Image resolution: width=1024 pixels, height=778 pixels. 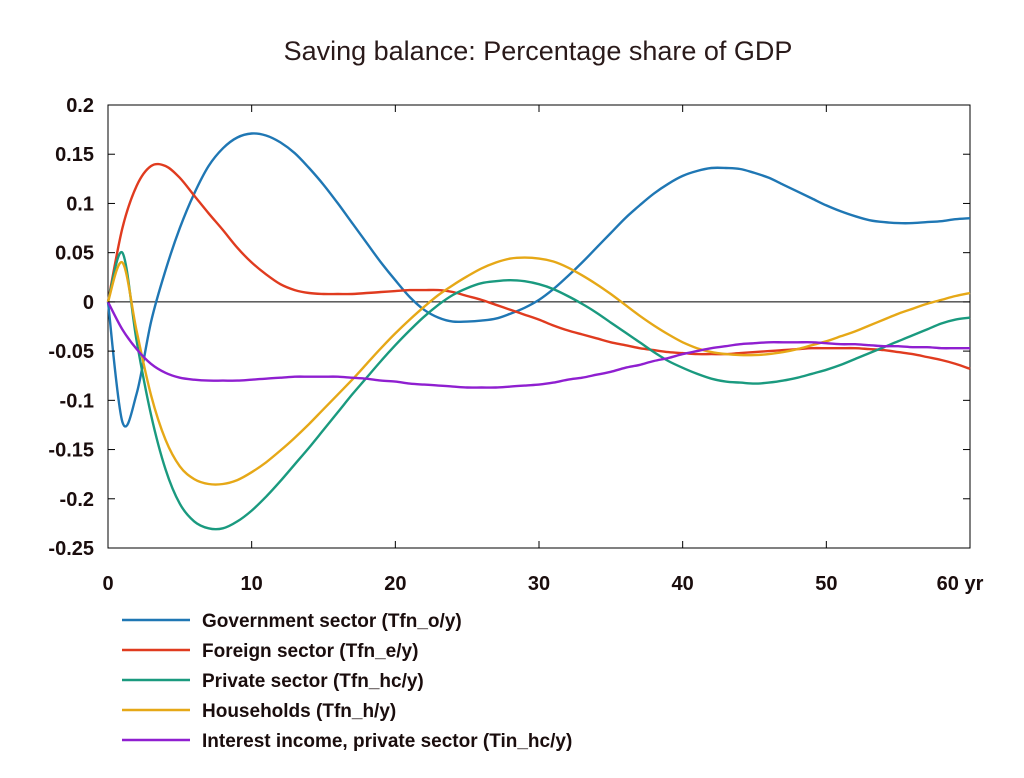 I want to click on y-tick-label: 0.15, so click(x=74, y=155).